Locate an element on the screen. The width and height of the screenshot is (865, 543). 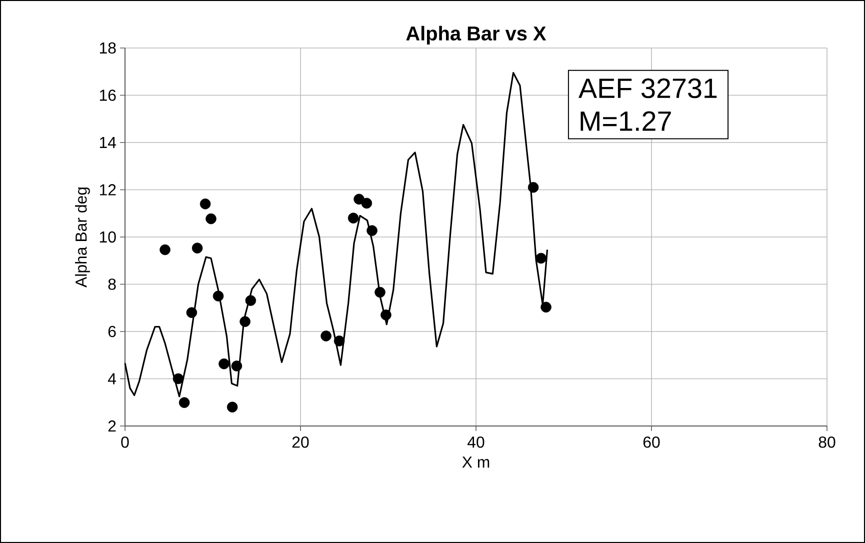
x-tick-label: 80 is located at coordinates (827, 442).